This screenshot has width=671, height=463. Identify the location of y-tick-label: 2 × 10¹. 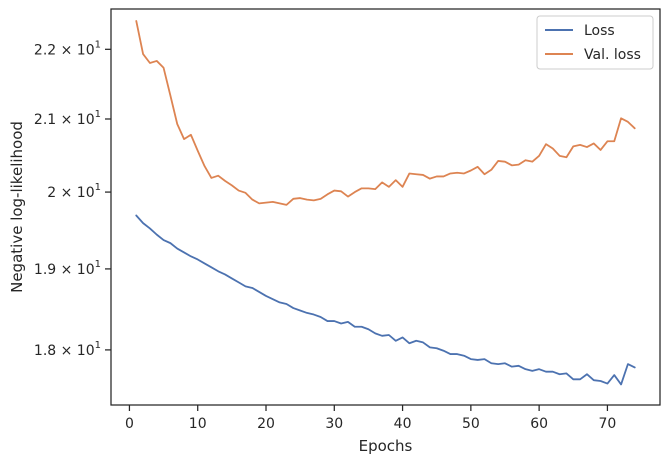
(74, 191).